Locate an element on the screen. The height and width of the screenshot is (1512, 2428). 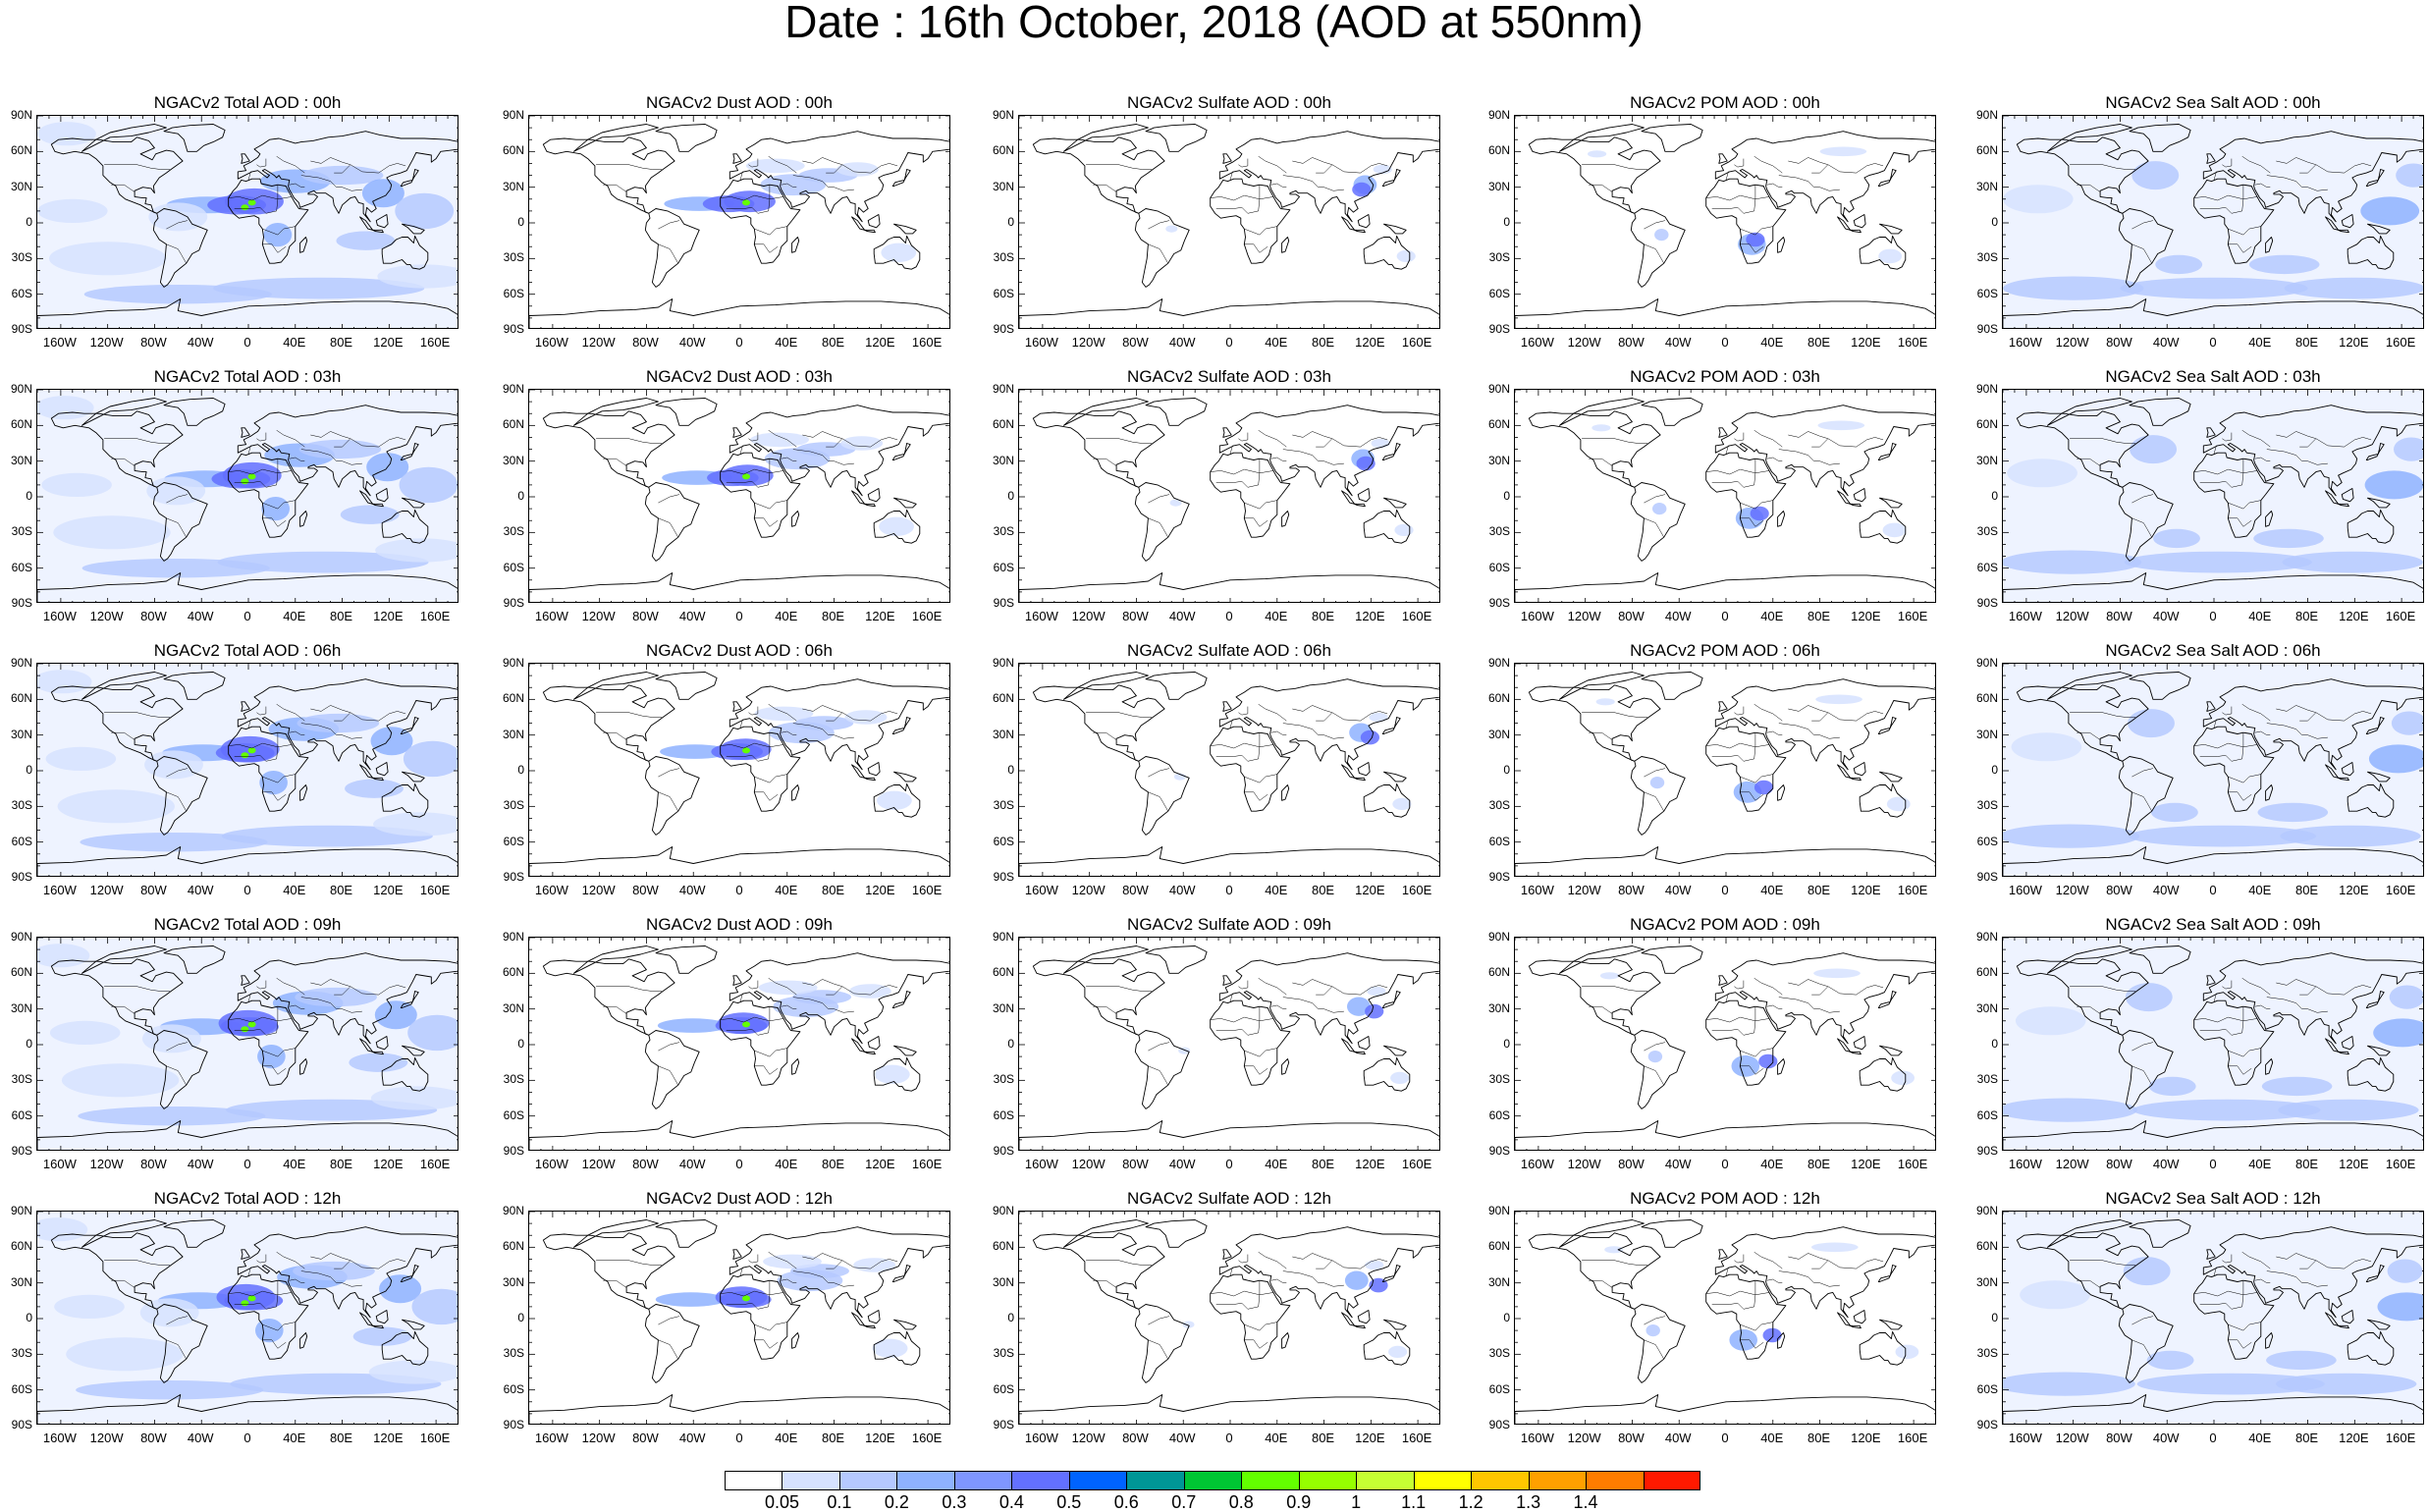
panel-title: NGACv2 Dust AOD : 00h is located at coordinates (739, 102).